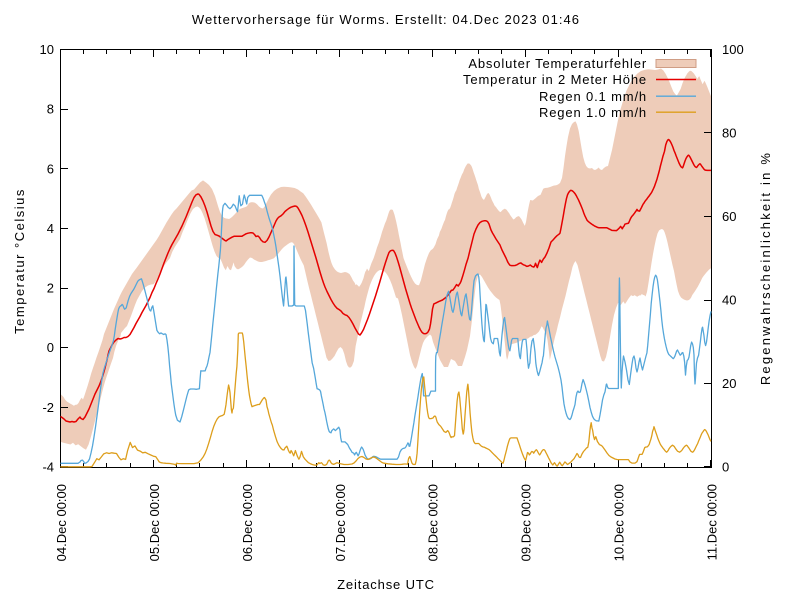  What do you see at coordinates (729, 383) in the screenshot?
I see `svg-text: 20` at bounding box center [729, 383].